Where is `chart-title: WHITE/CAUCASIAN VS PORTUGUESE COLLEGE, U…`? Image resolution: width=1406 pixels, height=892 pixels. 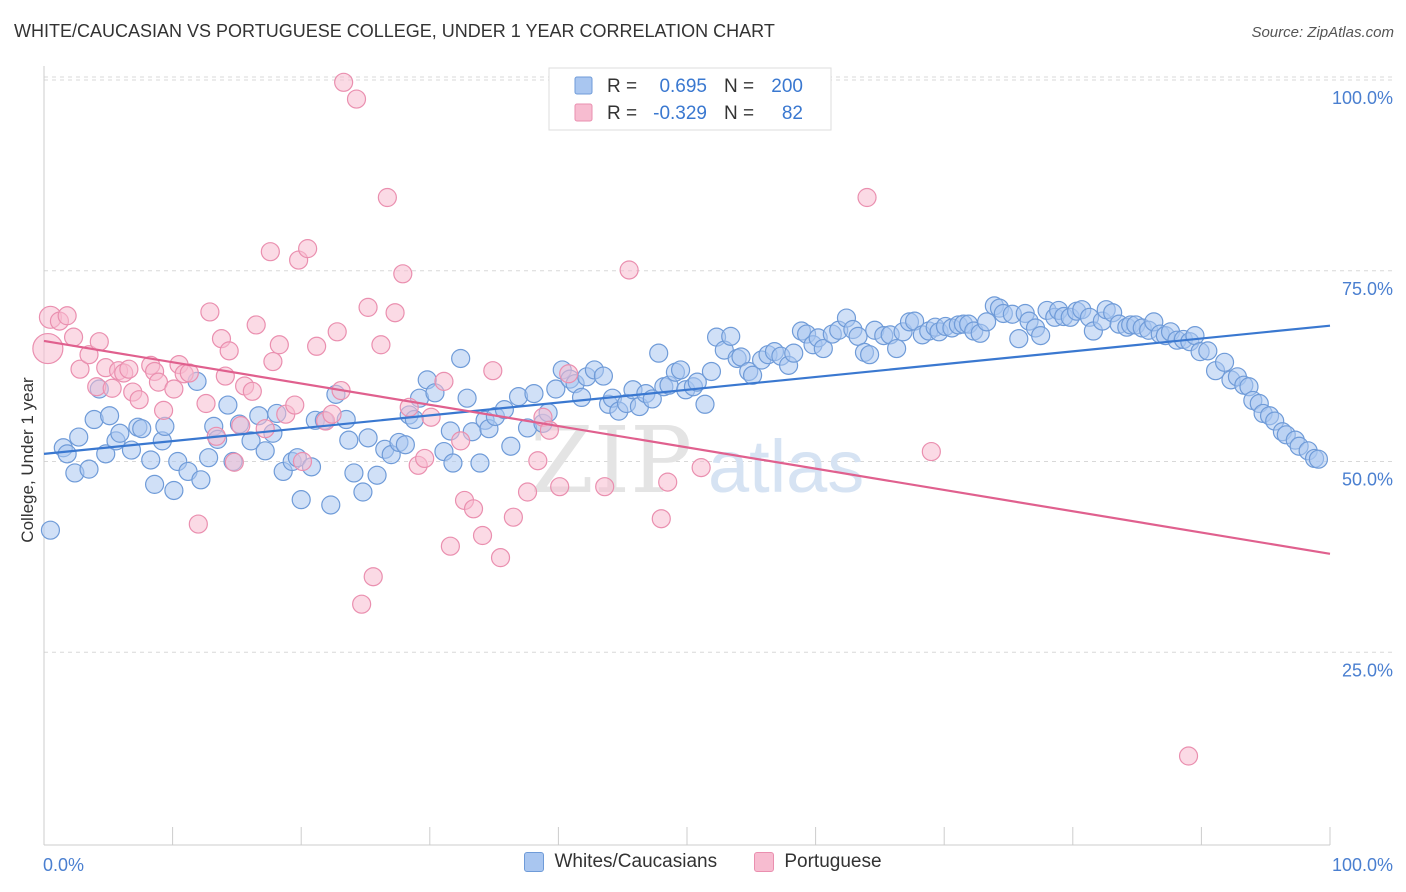 chart-title: WHITE/CAUCASIAN VS PORTUGUESE COLLEGE, U… is located at coordinates (394, 31).